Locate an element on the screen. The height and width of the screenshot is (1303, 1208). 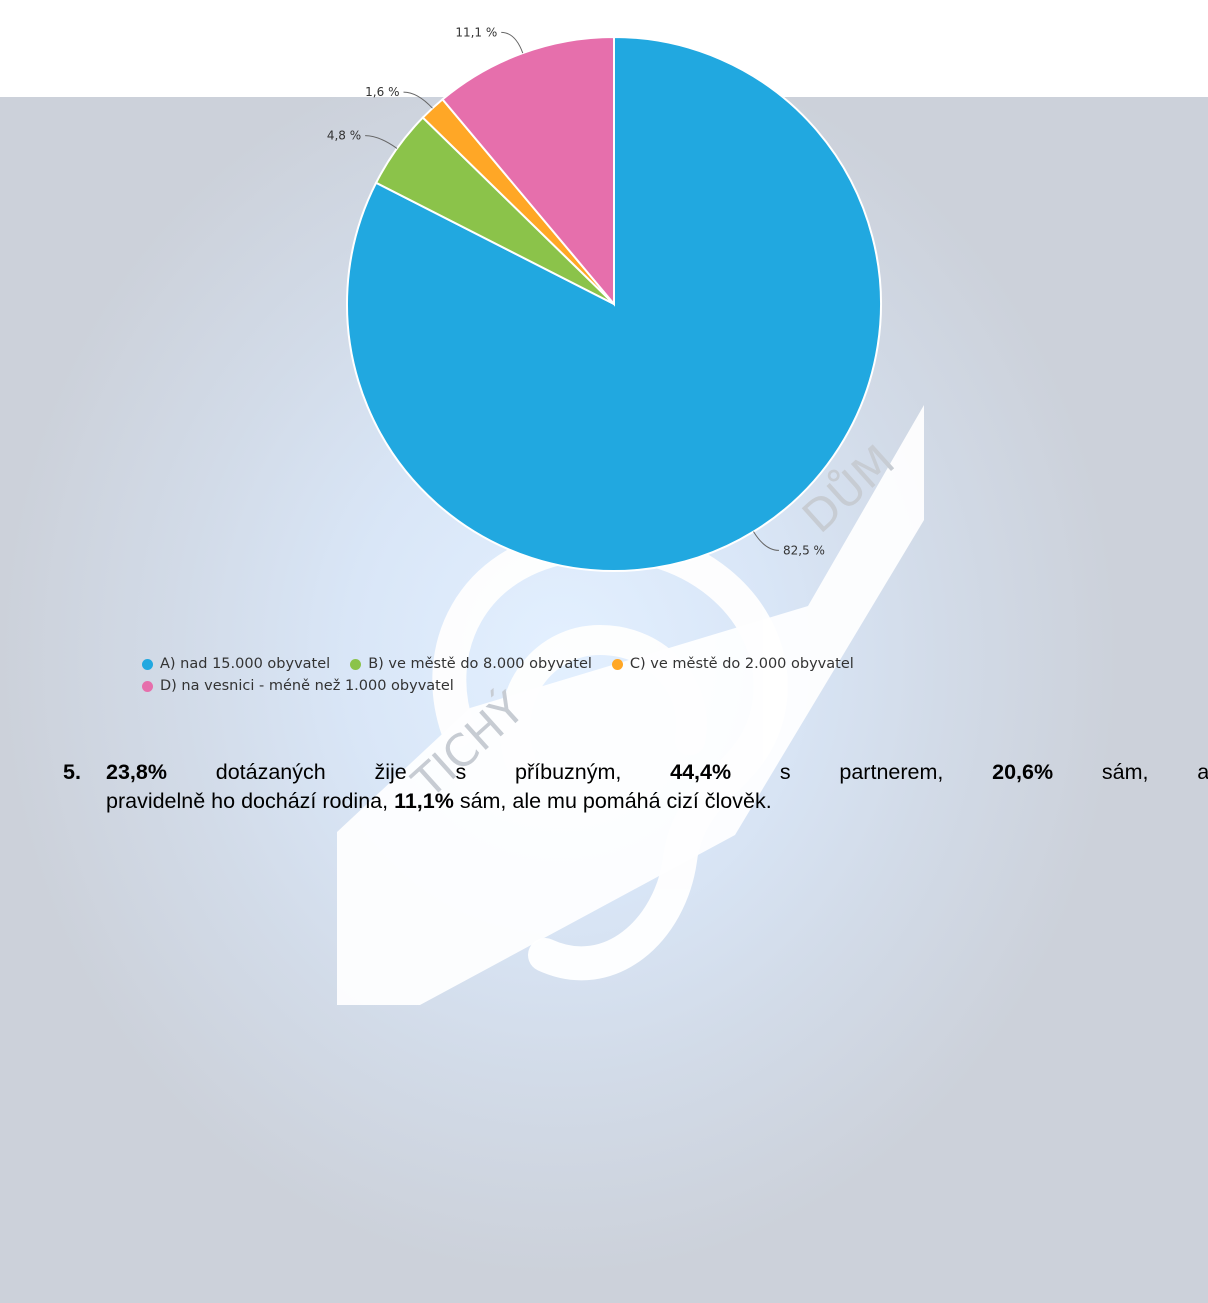
legend-marker-a is located at coordinates (147, 664).